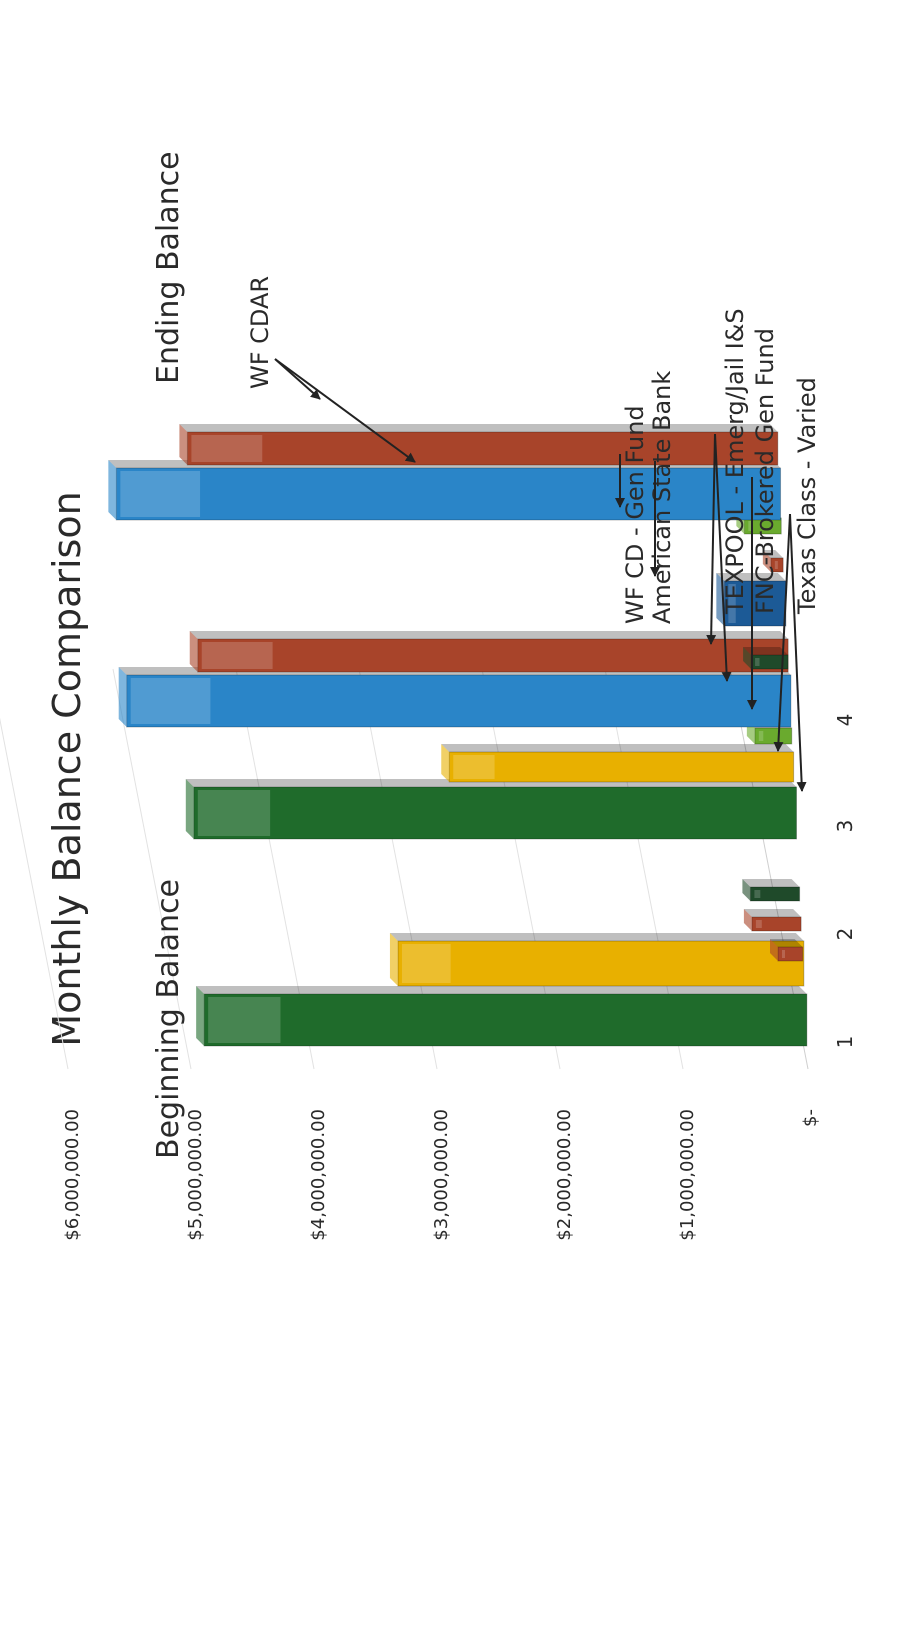 The image size is (903, 1649). What do you see at coordinates (189, 809) in the screenshot?
I see `bar-beginning-6-top` at bounding box center [189, 809].